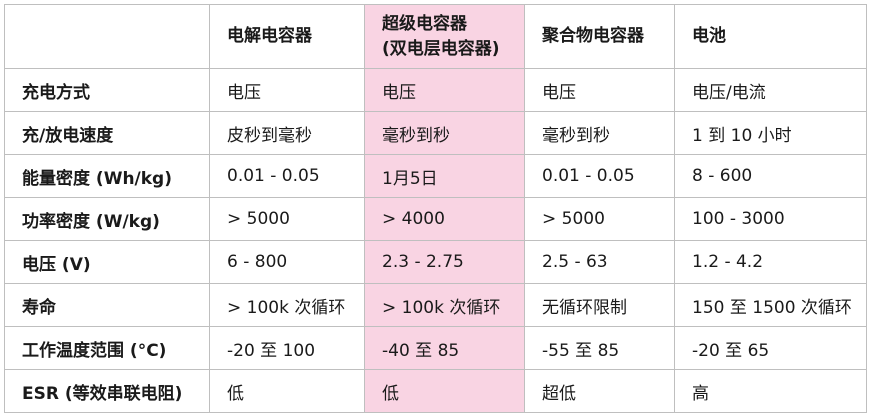 The width and height of the screenshot is (871, 419). I want to click on table-cell: 电压/电流, so click(770, 90).